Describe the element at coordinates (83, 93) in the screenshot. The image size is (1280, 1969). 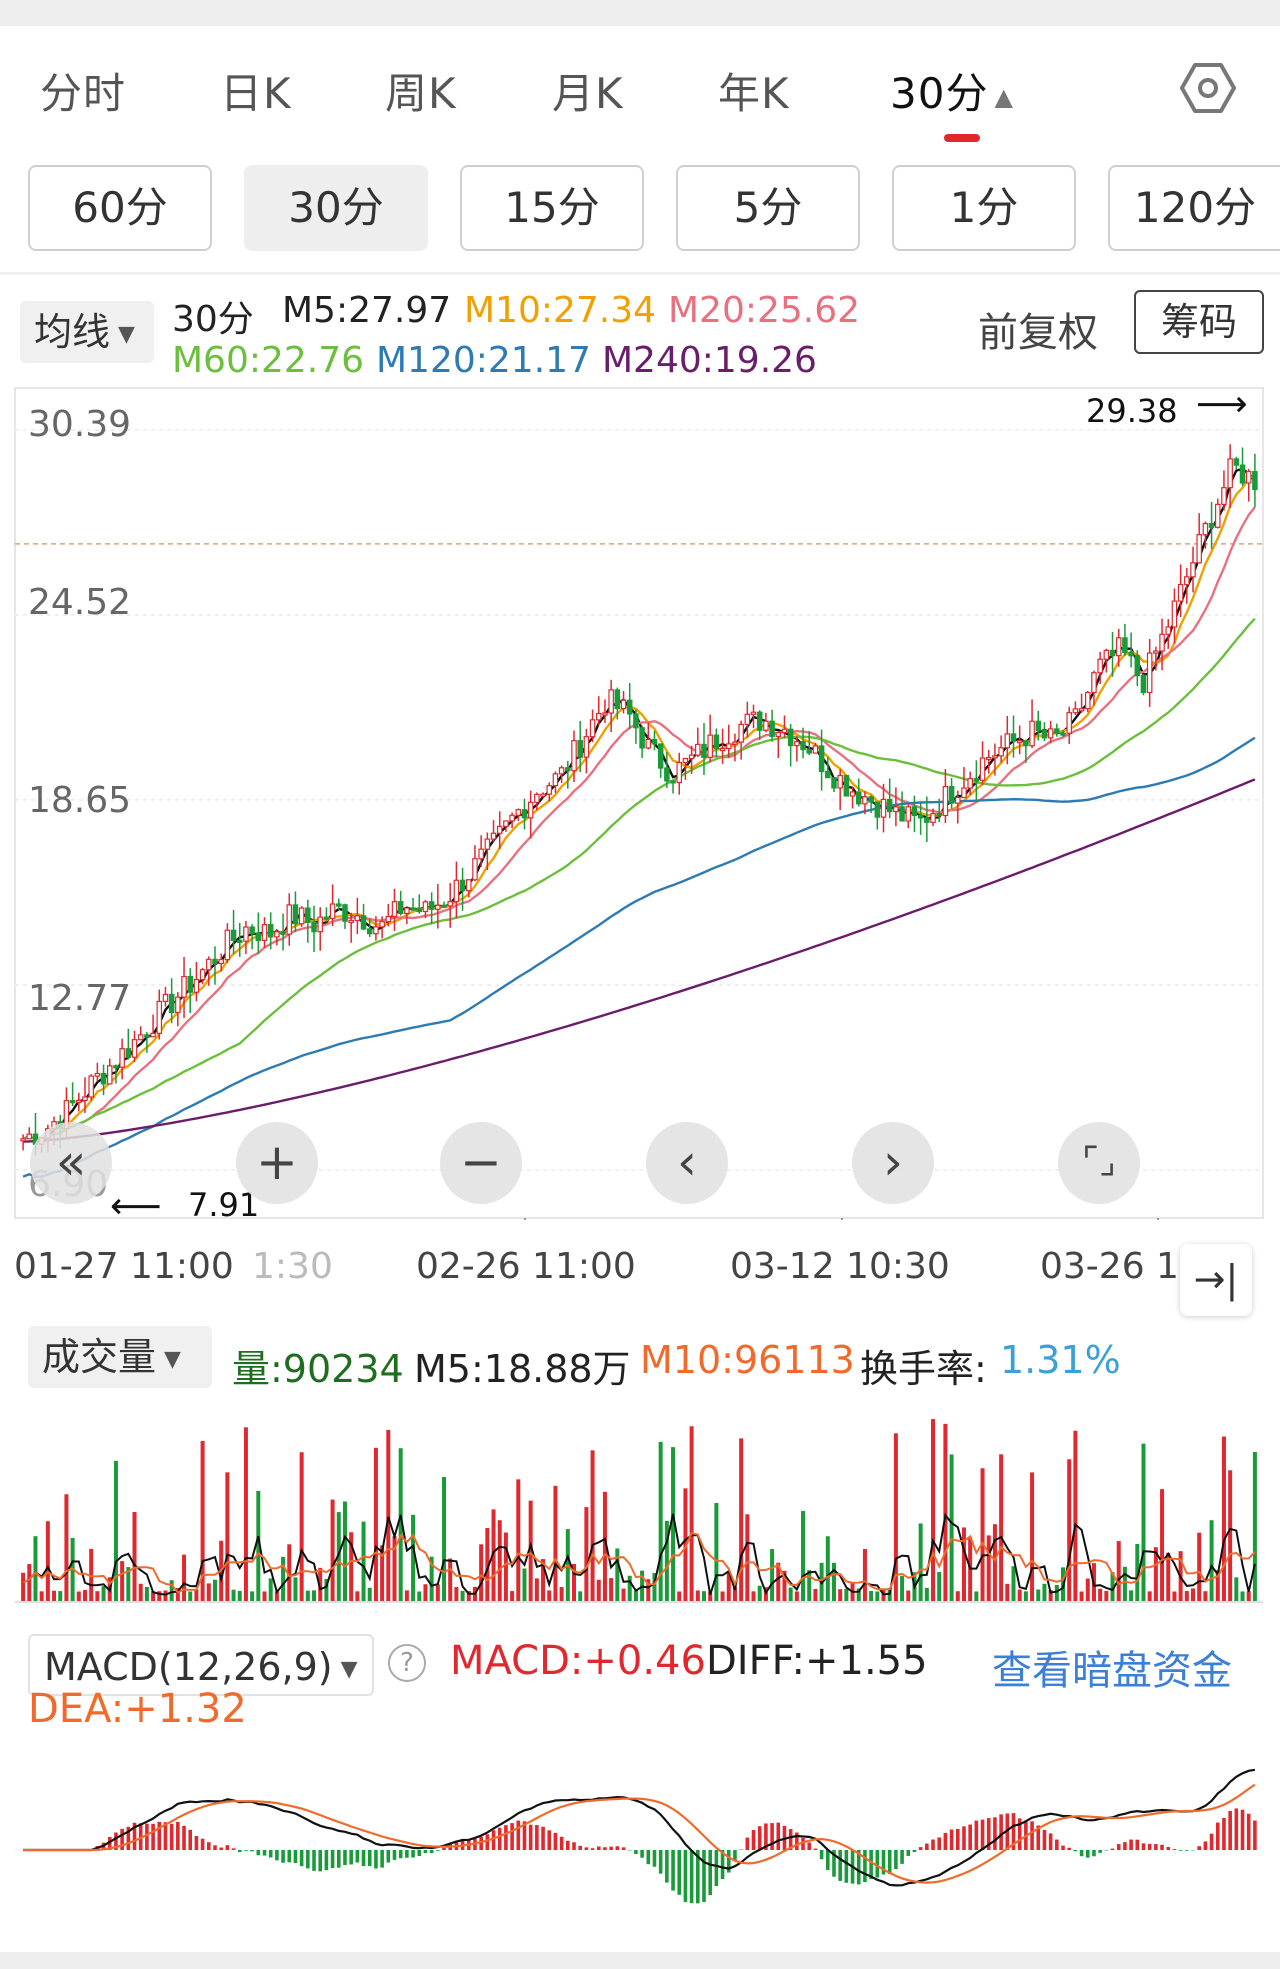
I see `tab-intraday: 分时` at that location.